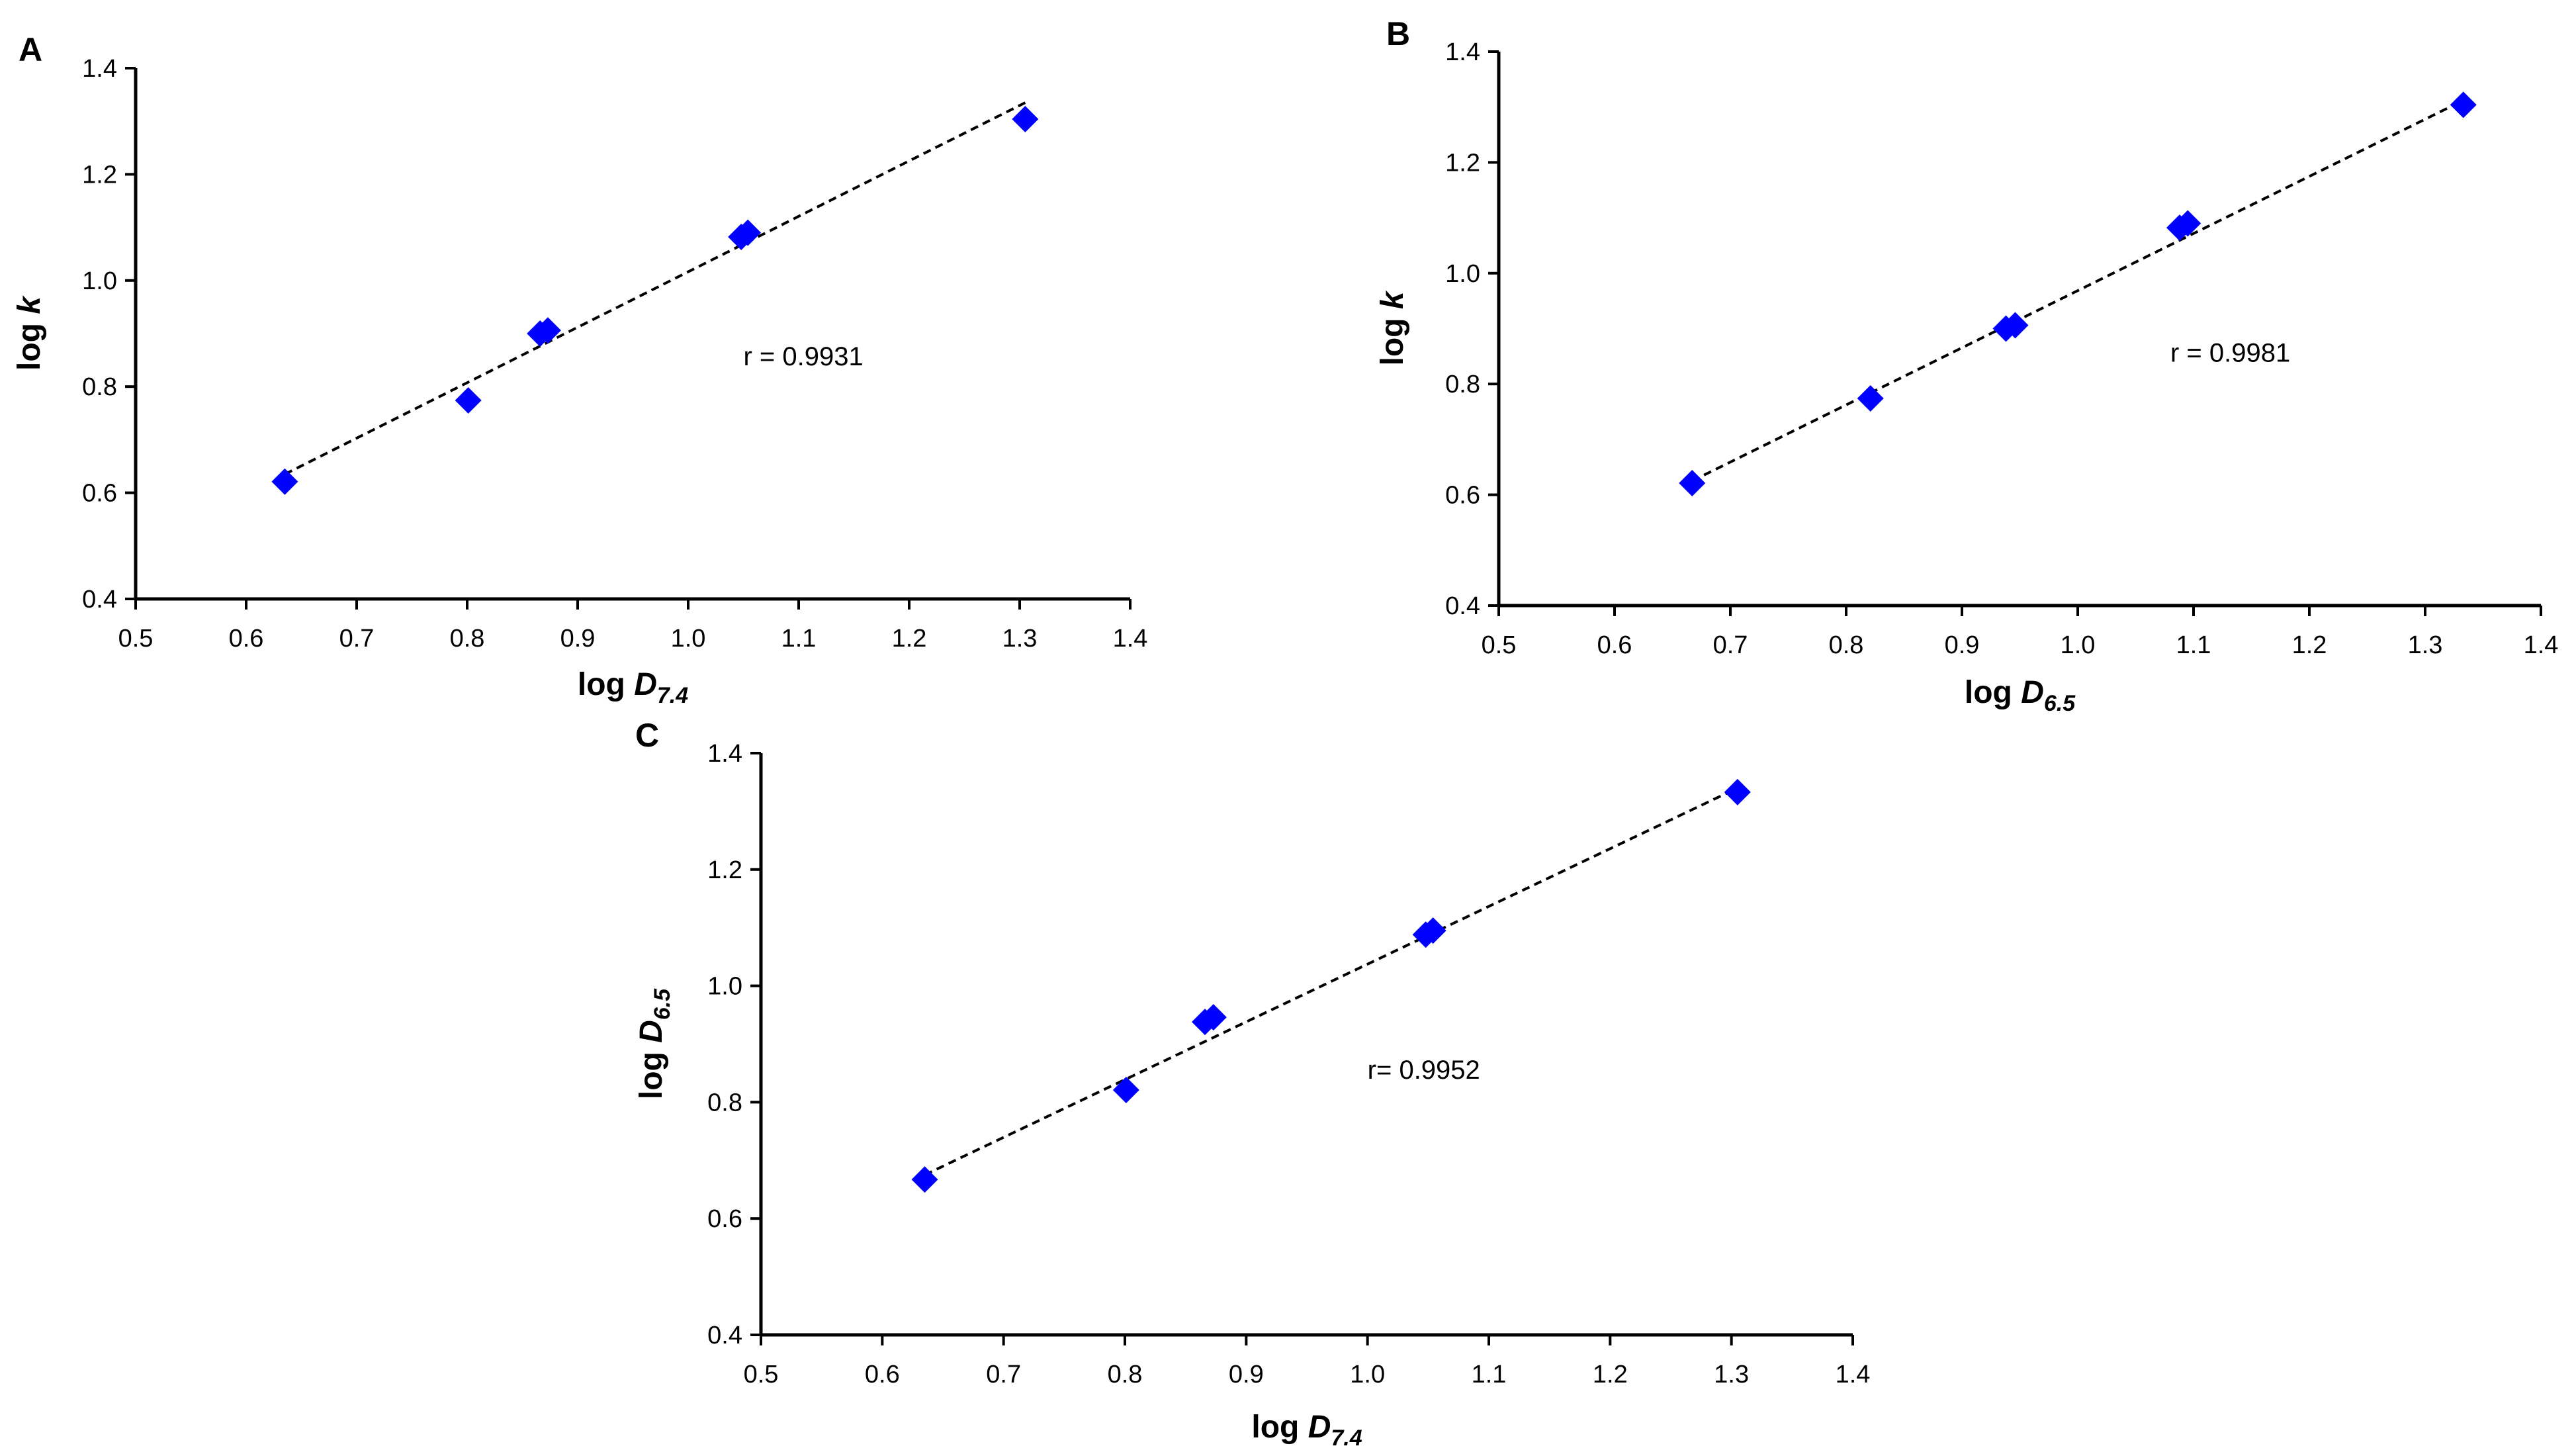 This screenshot has width=2576, height=1454. Describe the element at coordinates (1398, 33) in the screenshot. I see `panel-label: B` at that location.